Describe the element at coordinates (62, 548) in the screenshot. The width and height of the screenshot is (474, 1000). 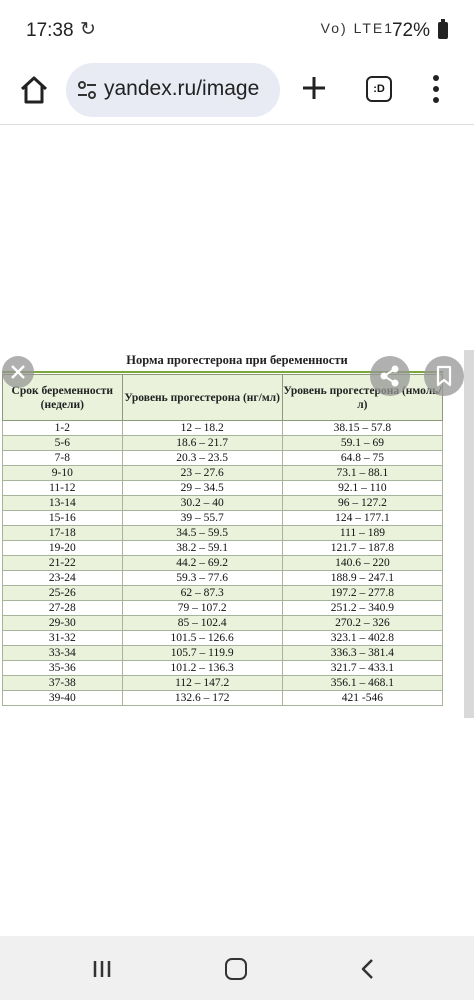
I see `cell-term: 19-20` at that location.